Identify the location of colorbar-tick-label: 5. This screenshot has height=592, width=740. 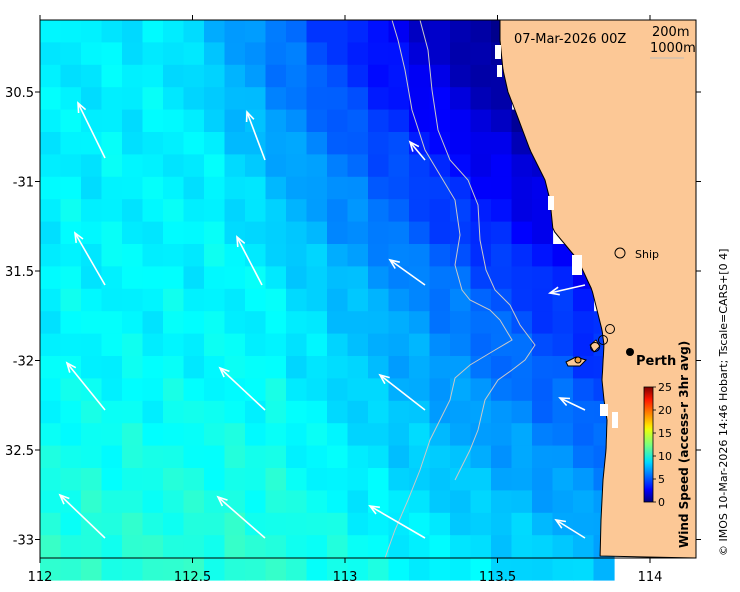
(661, 479).